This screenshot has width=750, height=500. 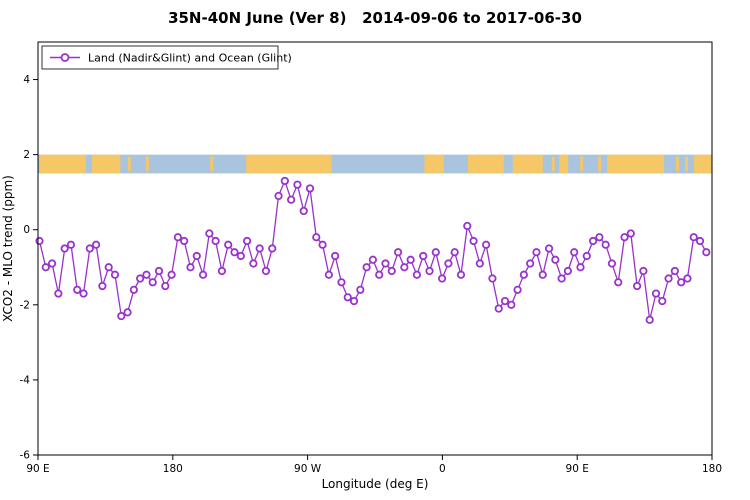 What do you see at coordinates (442, 469) in the screenshot?
I see `x-tick-label: 0` at bounding box center [442, 469].